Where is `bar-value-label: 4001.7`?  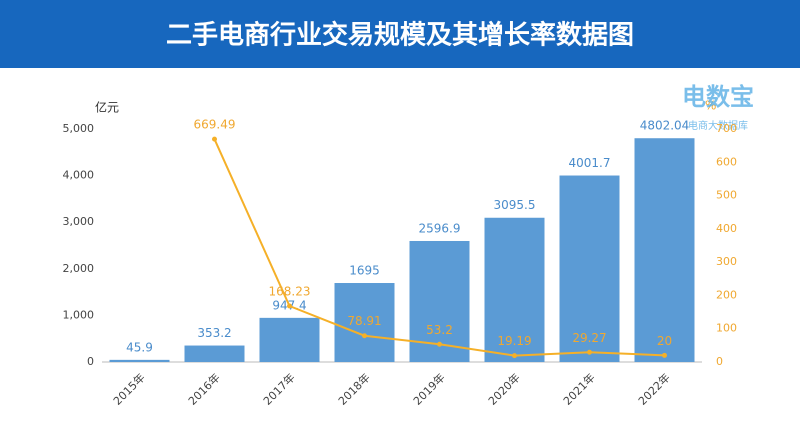
bar-value-label: 4001.7 is located at coordinates (590, 163).